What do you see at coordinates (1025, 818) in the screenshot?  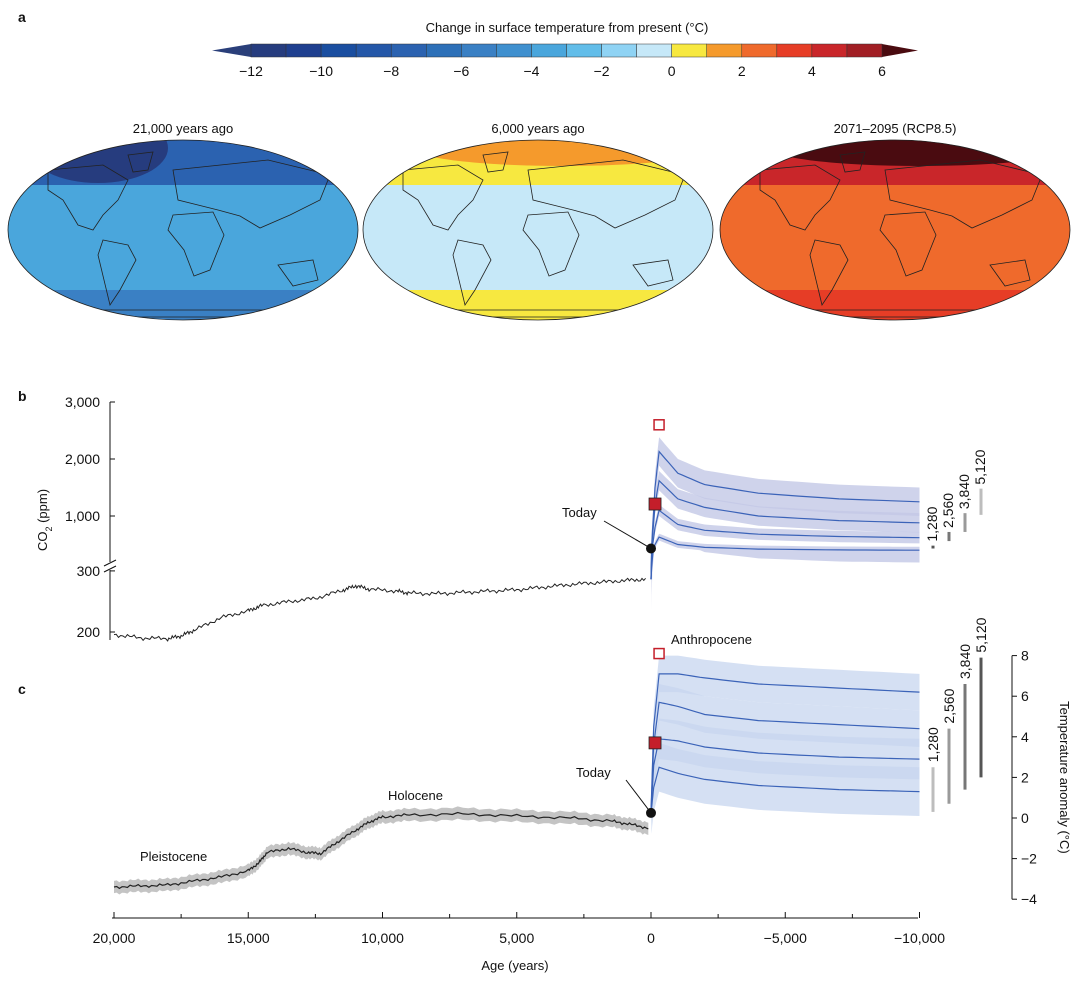 I see `y-tick-label: 0` at bounding box center [1025, 818].